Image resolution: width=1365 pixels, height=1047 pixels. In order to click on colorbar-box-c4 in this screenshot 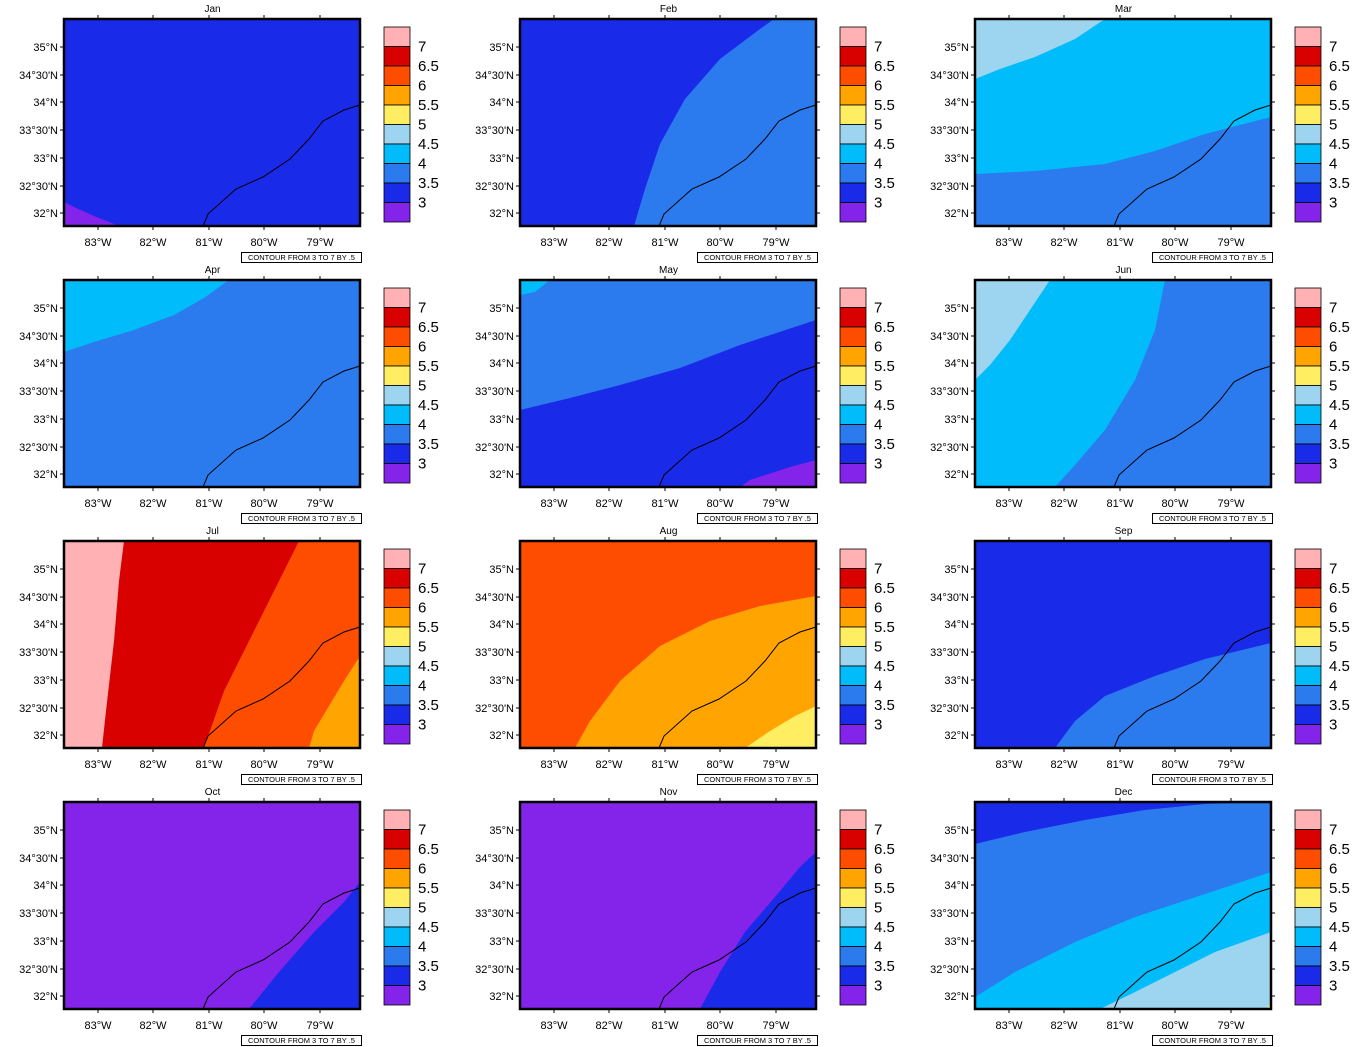, I will do `click(397, 173)`.